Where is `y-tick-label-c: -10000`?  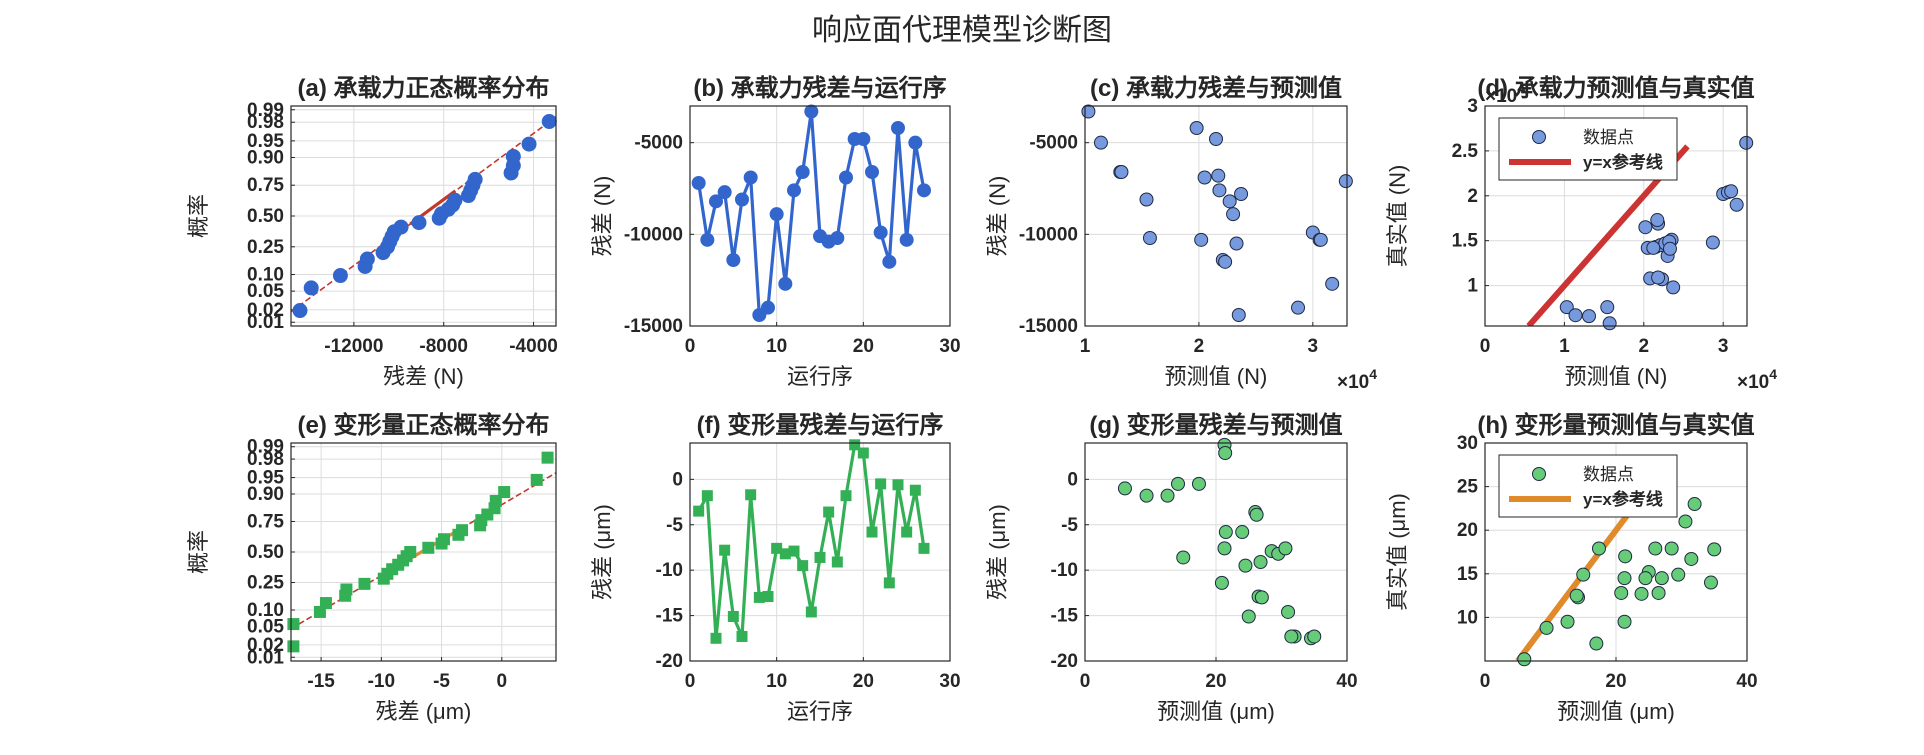 y-tick-label-c: -10000 is located at coordinates (1048, 234).